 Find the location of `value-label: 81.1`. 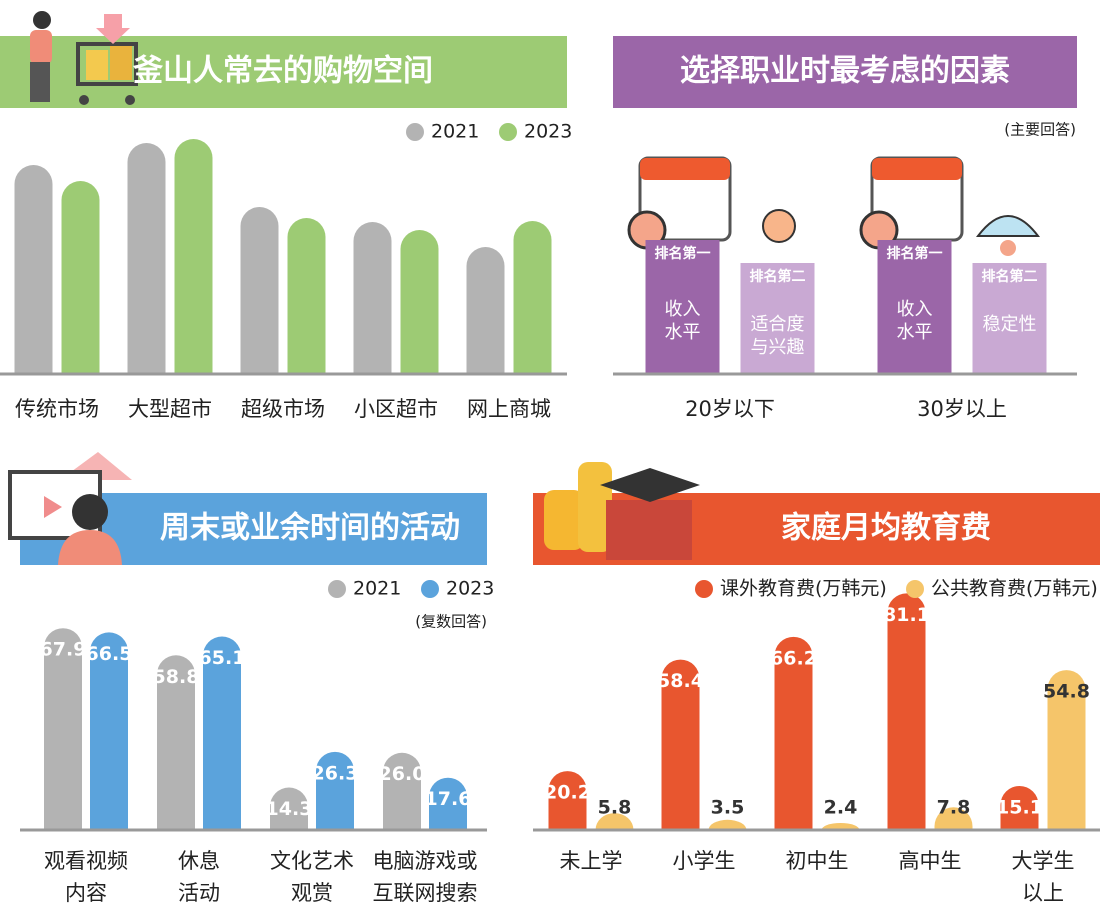

value-label: 81.1 is located at coordinates (906, 615).